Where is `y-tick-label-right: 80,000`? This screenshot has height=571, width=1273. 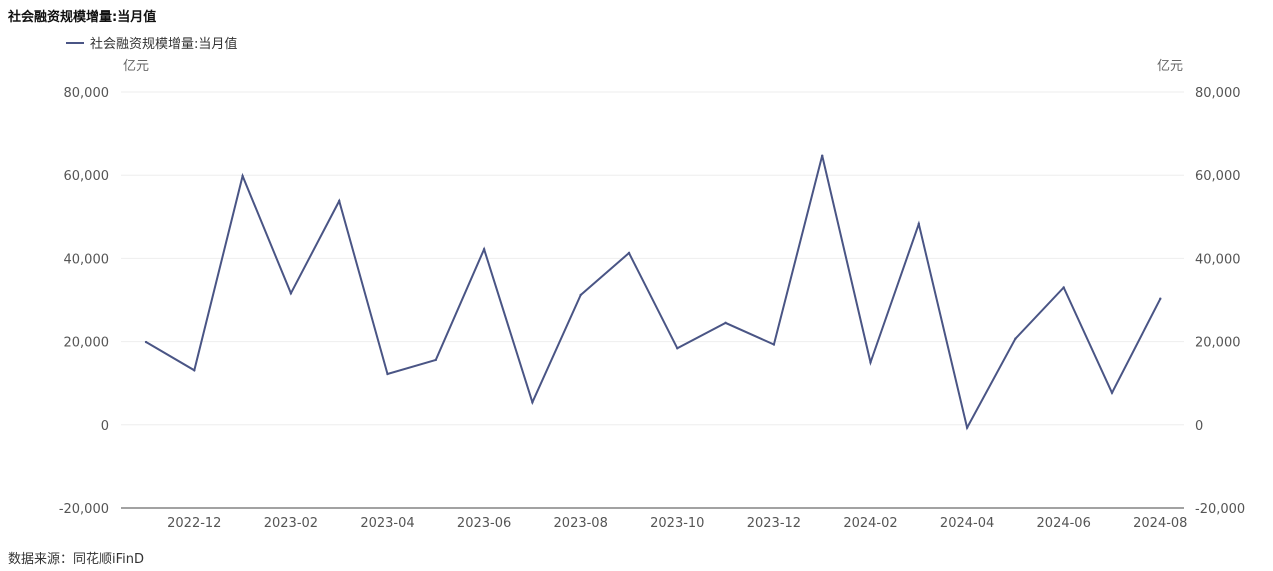
y-tick-label-right: 80,000 is located at coordinates (1218, 93).